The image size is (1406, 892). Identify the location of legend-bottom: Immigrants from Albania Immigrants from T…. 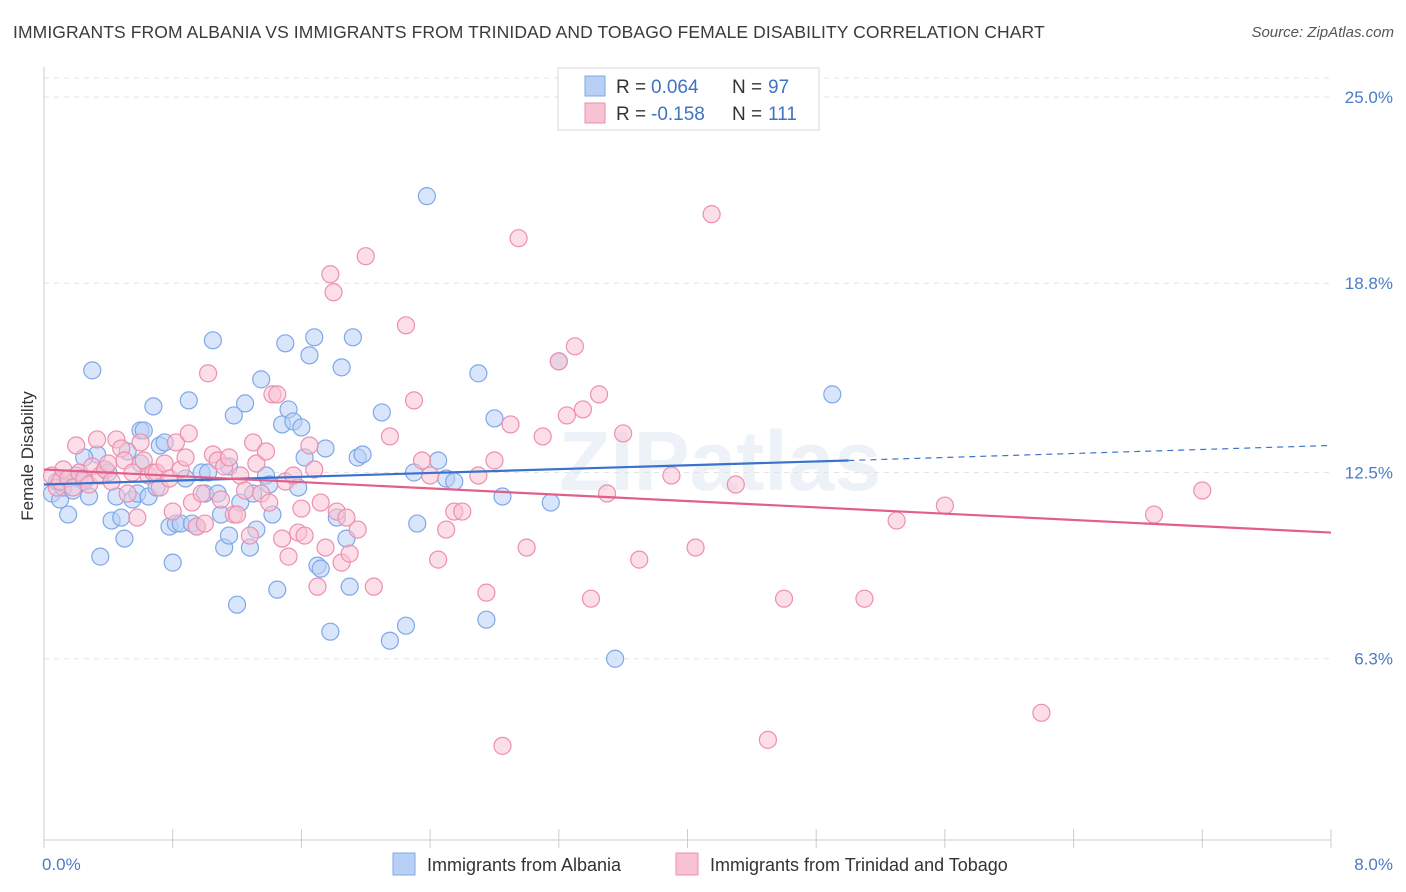
(700, 864).